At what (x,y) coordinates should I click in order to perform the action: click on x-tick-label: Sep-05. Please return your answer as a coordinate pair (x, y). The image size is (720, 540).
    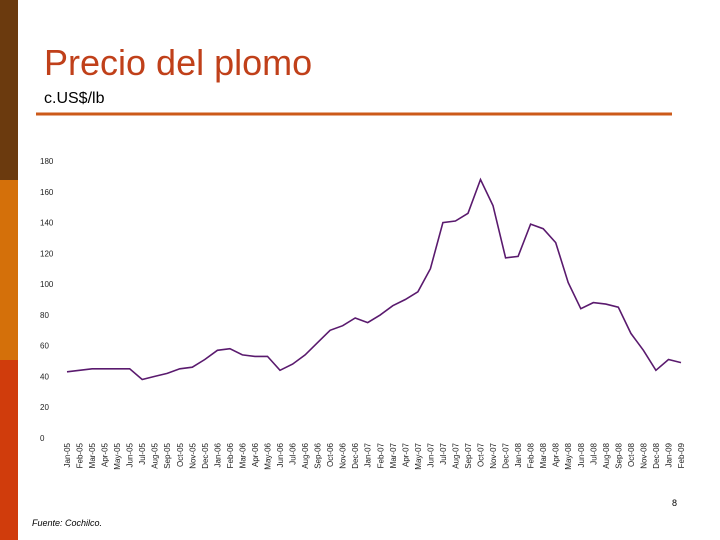
    Looking at the image, I should click on (167, 455).